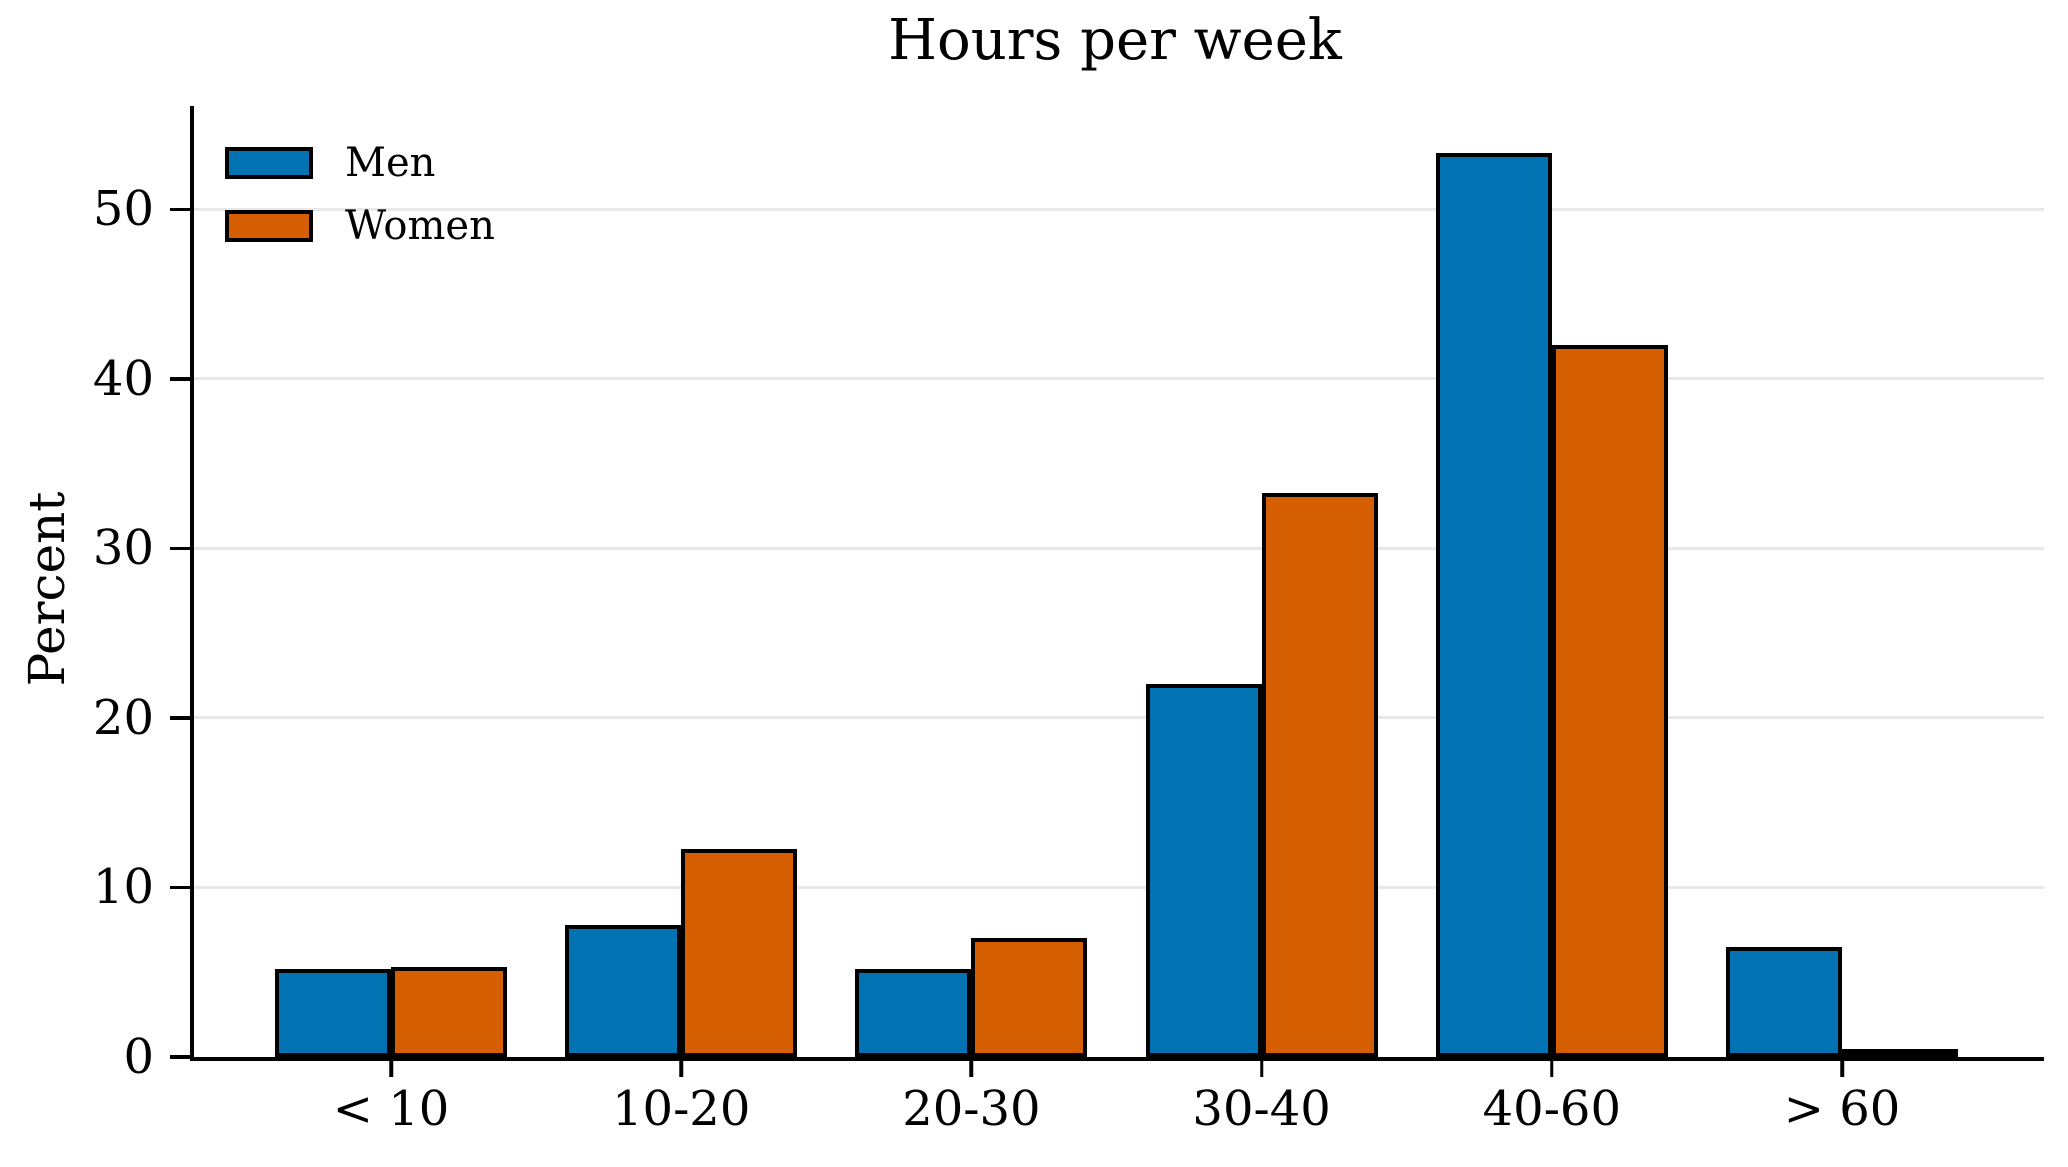  I want to click on x-tick-label-3: 30-40, so click(1261, 1109).